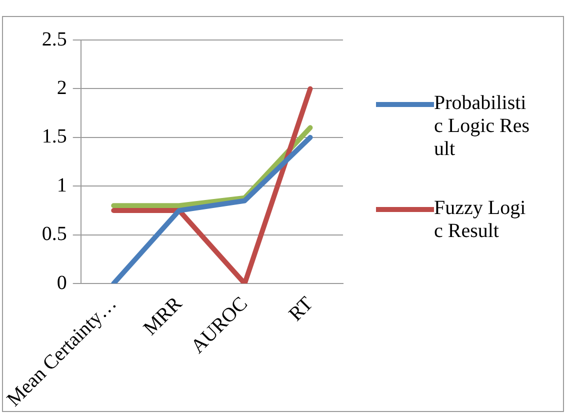 Image resolution: width=569 pixels, height=416 pixels. What do you see at coordinates (54, 234) in the screenshot?
I see `y-tick-label: 0.5` at bounding box center [54, 234].